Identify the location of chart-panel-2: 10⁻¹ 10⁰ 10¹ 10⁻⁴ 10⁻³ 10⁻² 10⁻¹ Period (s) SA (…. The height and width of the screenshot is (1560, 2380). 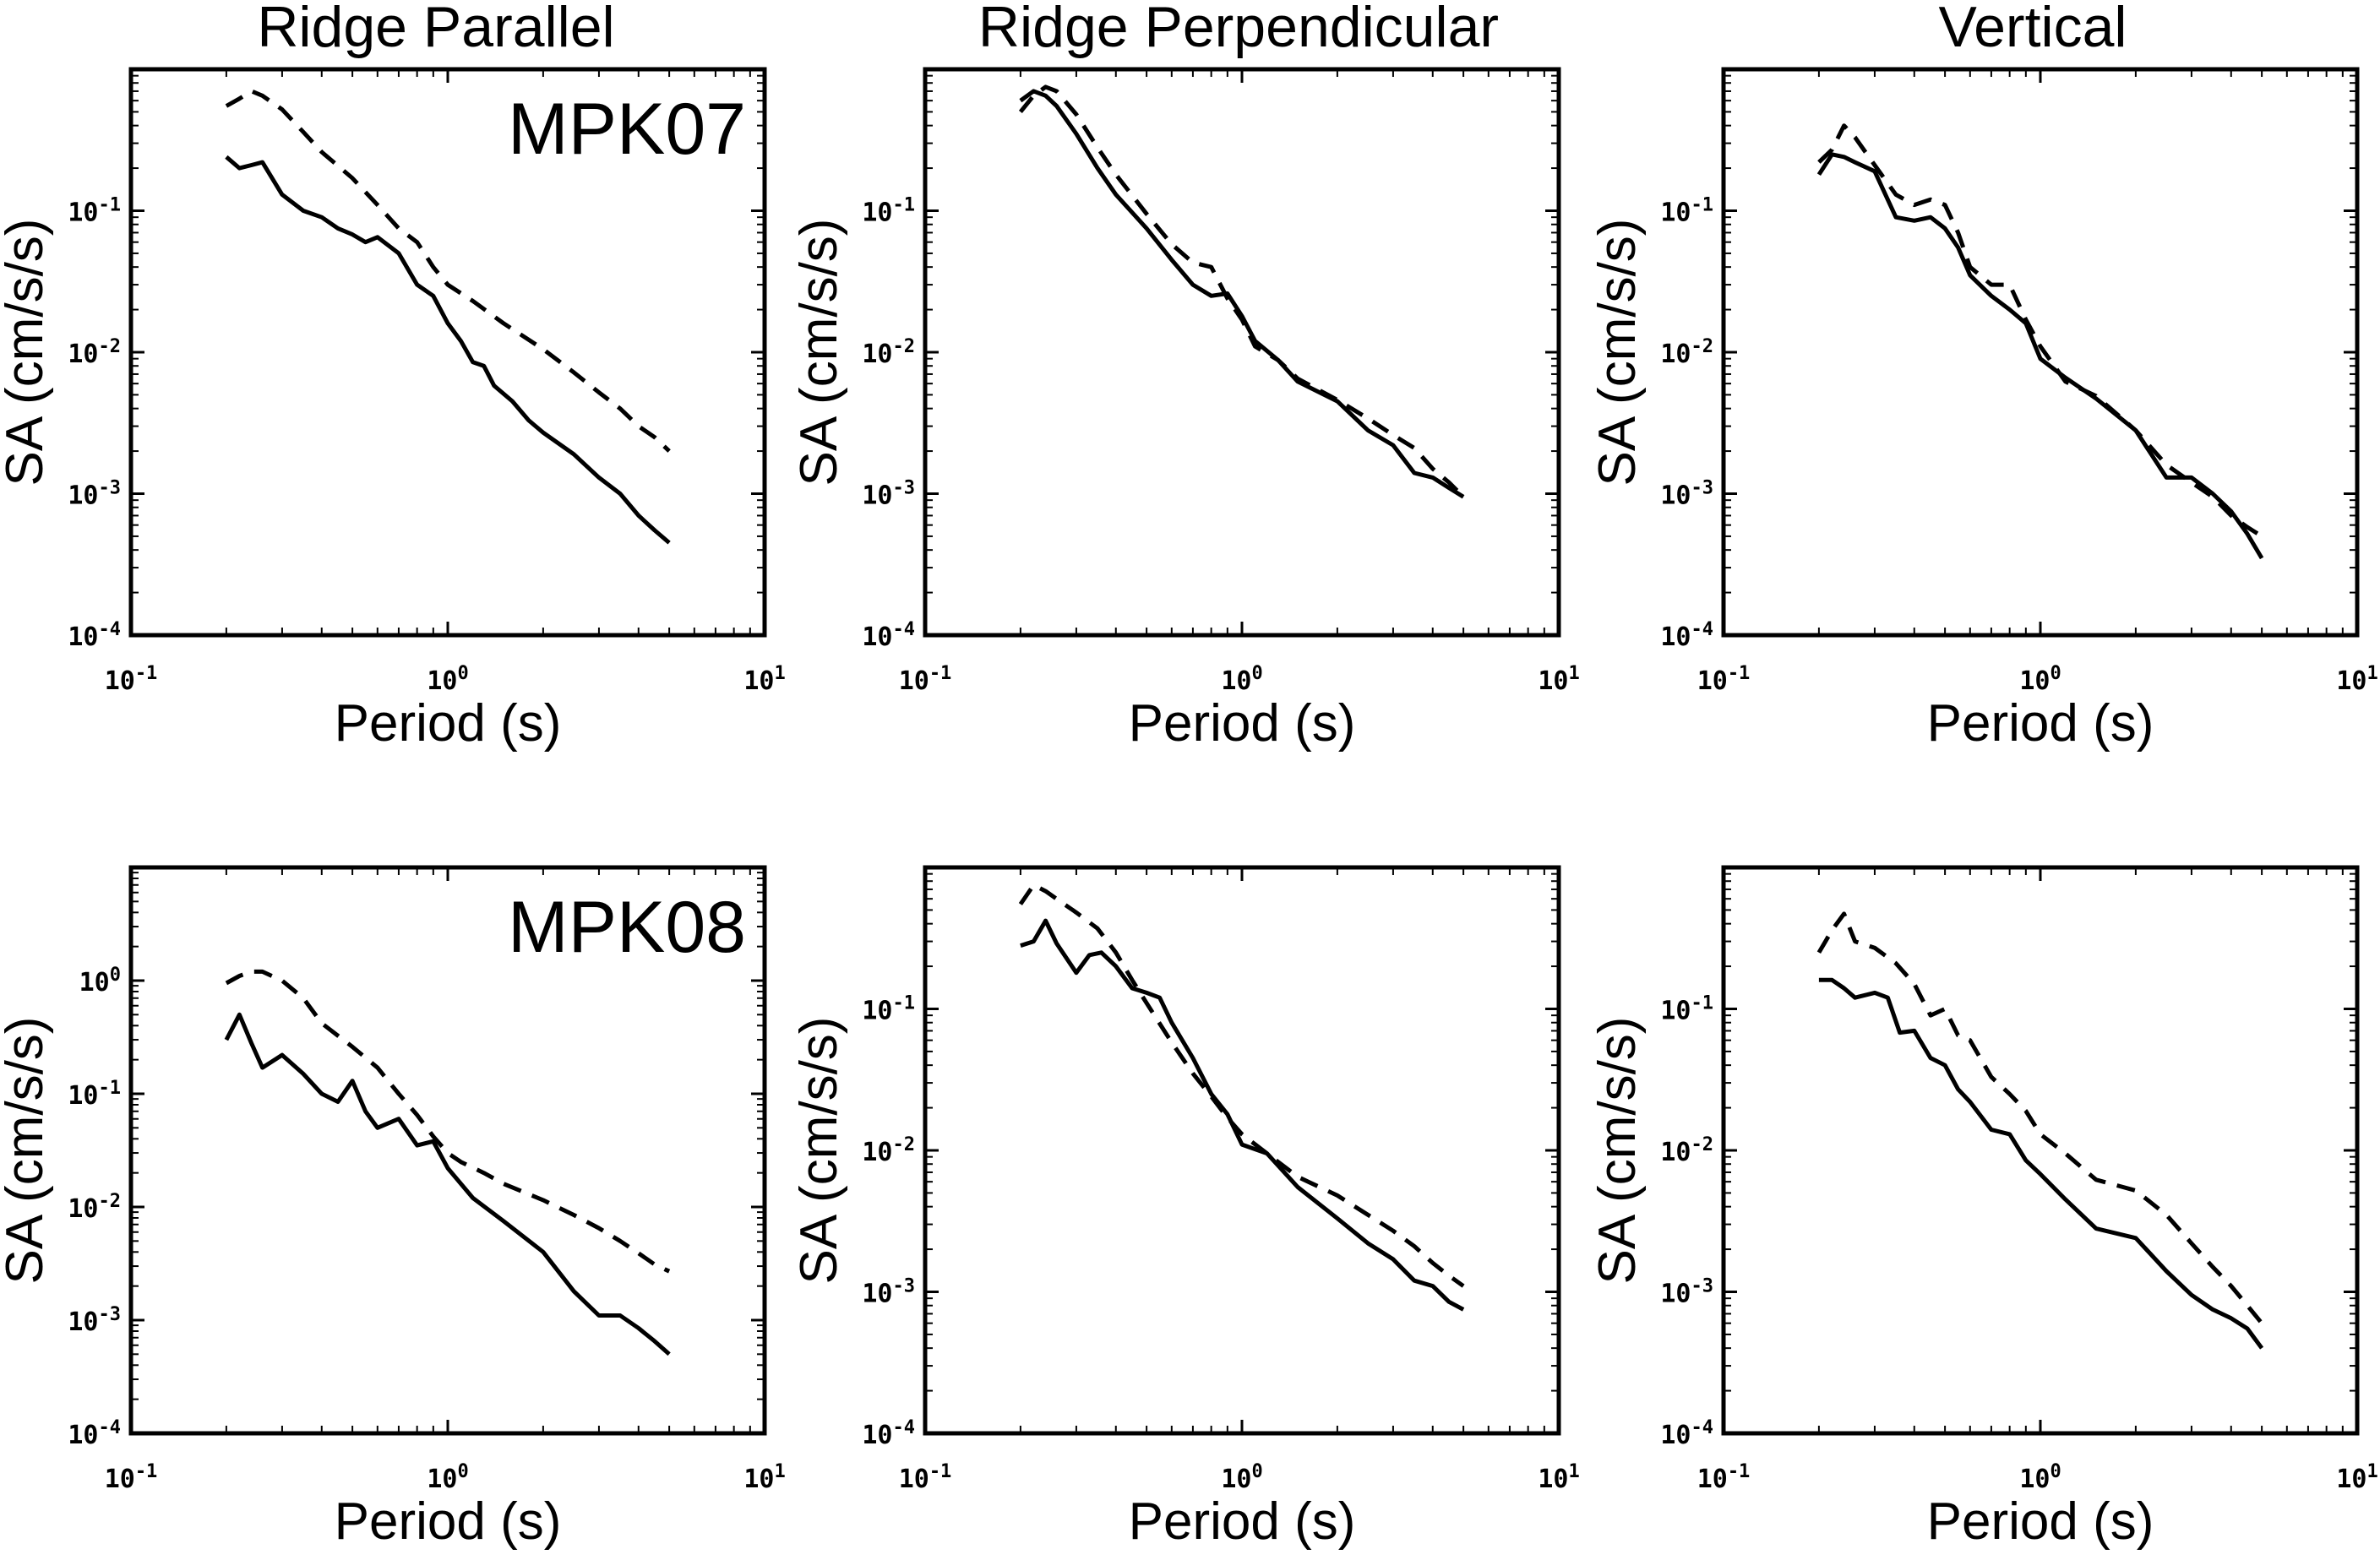
(1983, 410).